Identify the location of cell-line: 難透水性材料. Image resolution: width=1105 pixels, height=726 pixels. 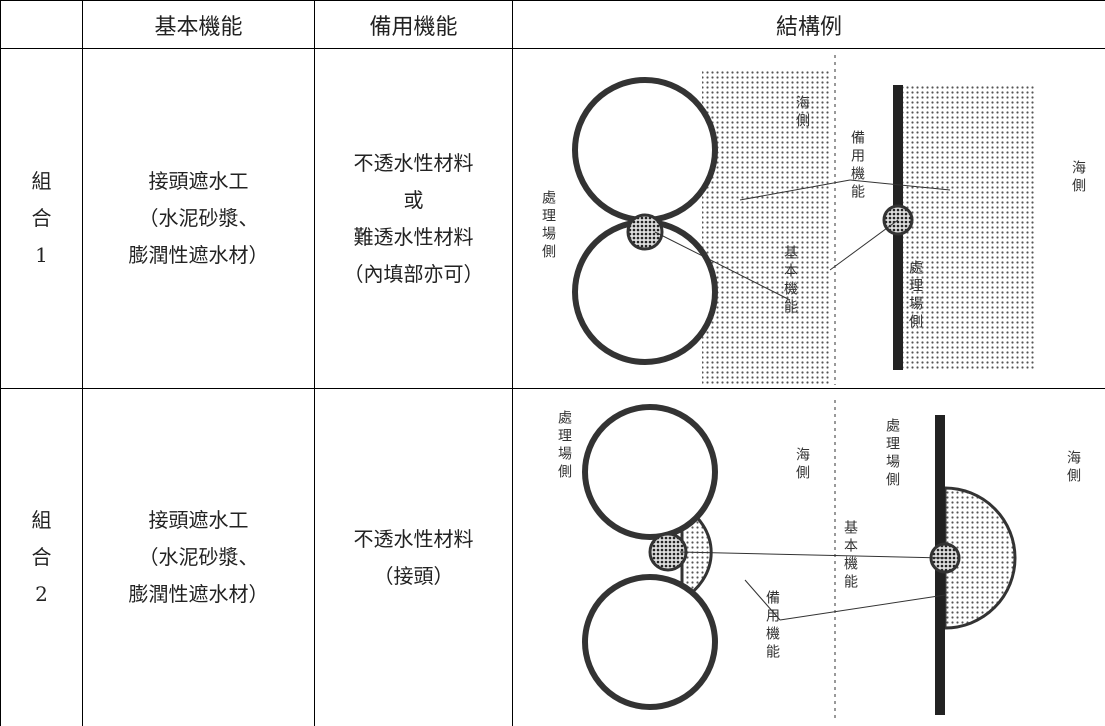
(413, 236).